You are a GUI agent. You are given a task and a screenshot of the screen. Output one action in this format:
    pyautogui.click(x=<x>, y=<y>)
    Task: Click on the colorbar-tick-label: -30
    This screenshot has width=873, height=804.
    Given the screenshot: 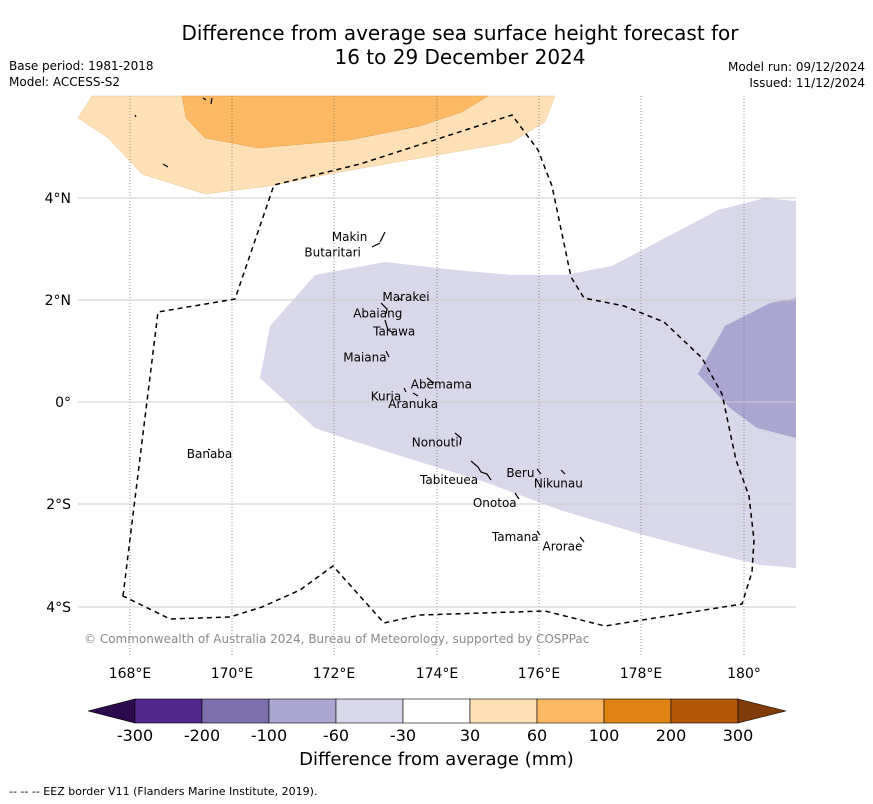 What is the action you would take?
    pyautogui.click(x=403, y=735)
    